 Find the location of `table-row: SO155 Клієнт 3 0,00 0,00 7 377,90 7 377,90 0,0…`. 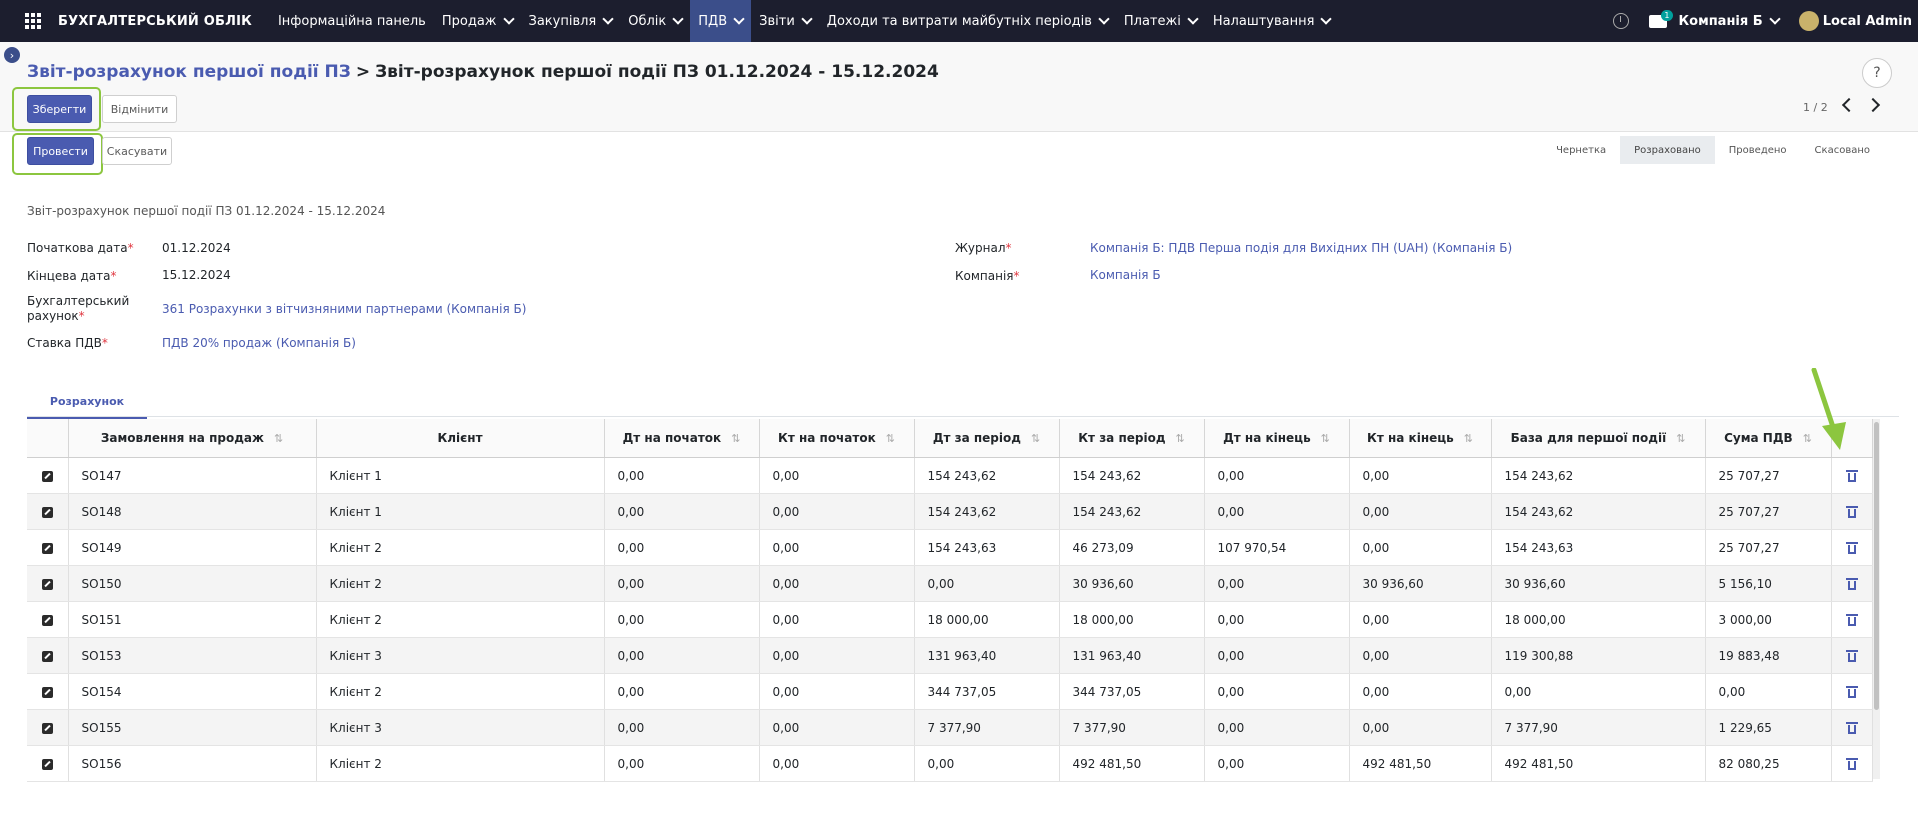

table-row: SO155 Клієнт 3 0,00 0,00 7 377,90 7 377,90 0,0… is located at coordinates (950, 727).